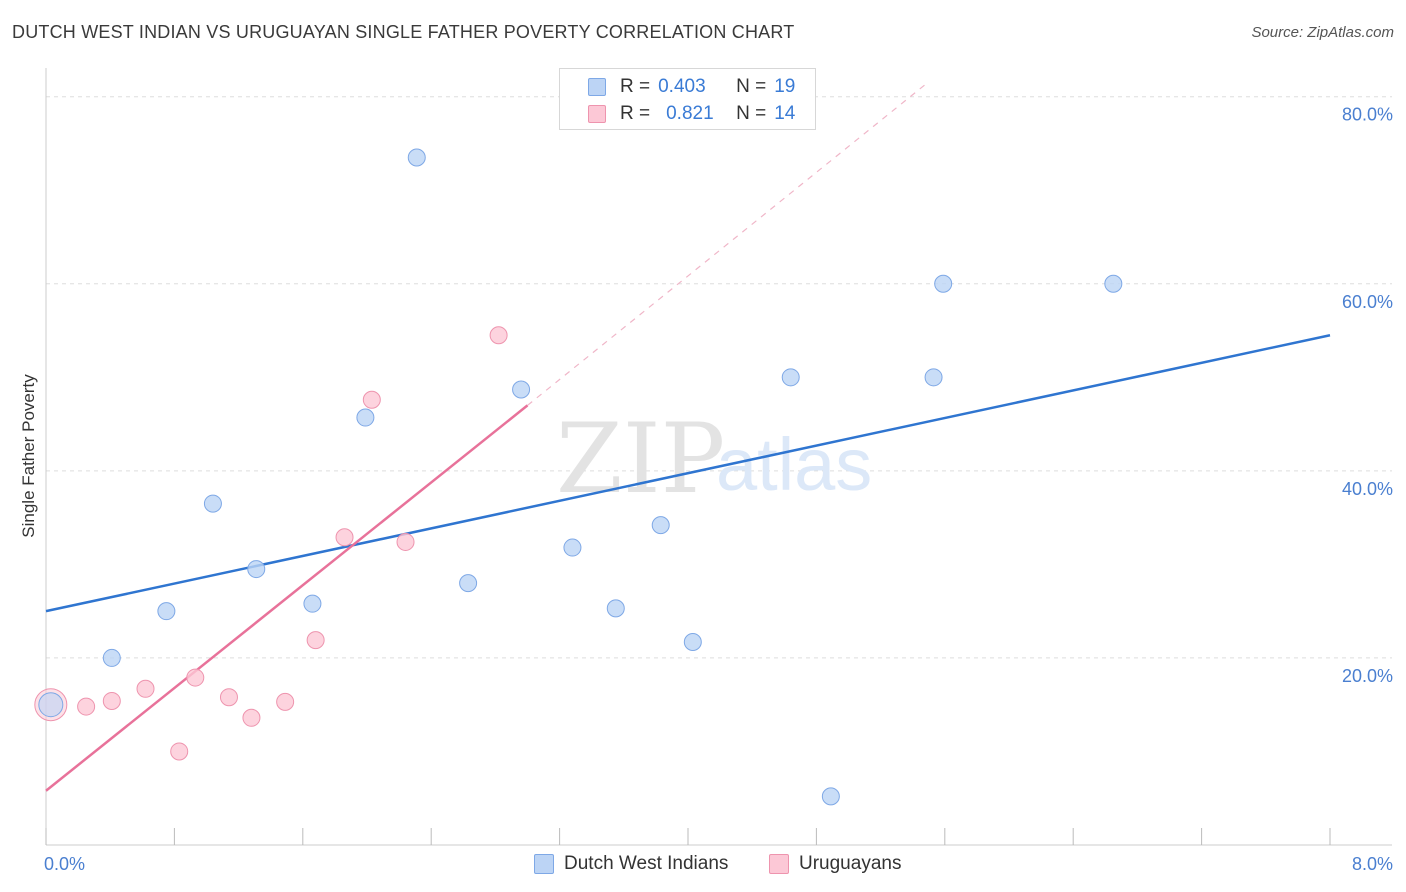 The image size is (1406, 892). Describe the element at coordinates (1367, 115) in the screenshot. I see `y-tick-label-3: 80.0%` at that location.